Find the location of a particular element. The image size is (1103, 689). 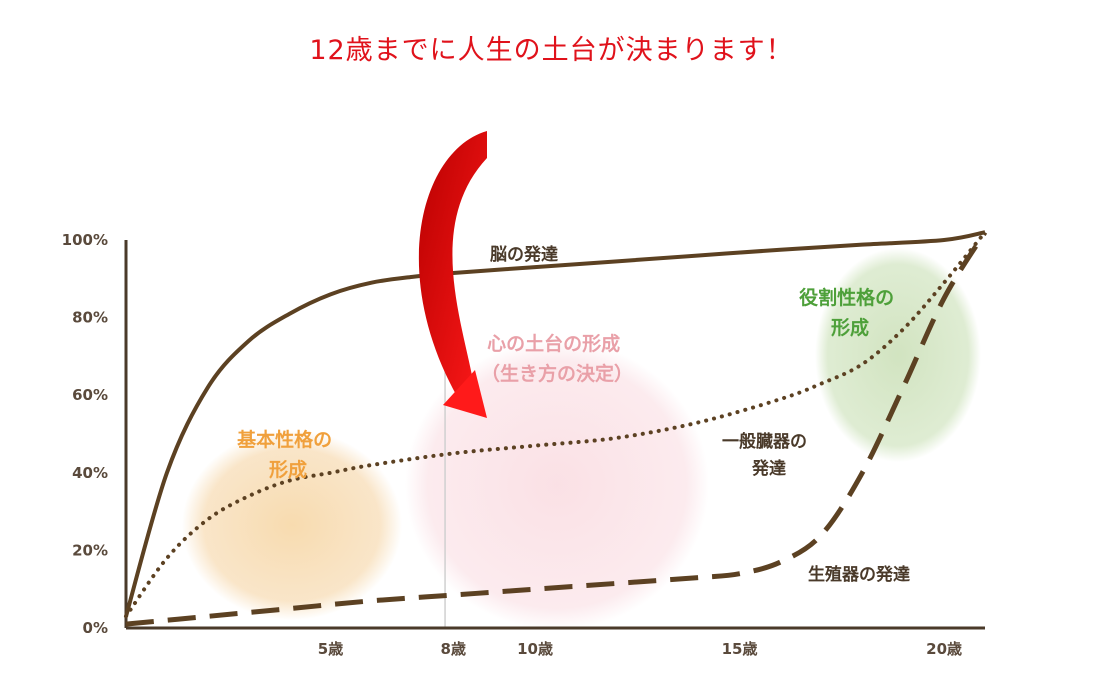

curved-arrow-head is located at coordinates (465, 394).